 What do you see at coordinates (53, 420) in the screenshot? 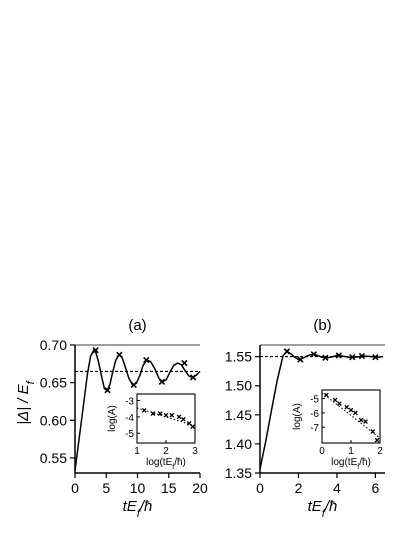
I see `y-tick-label: 0.60` at bounding box center [53, 420].